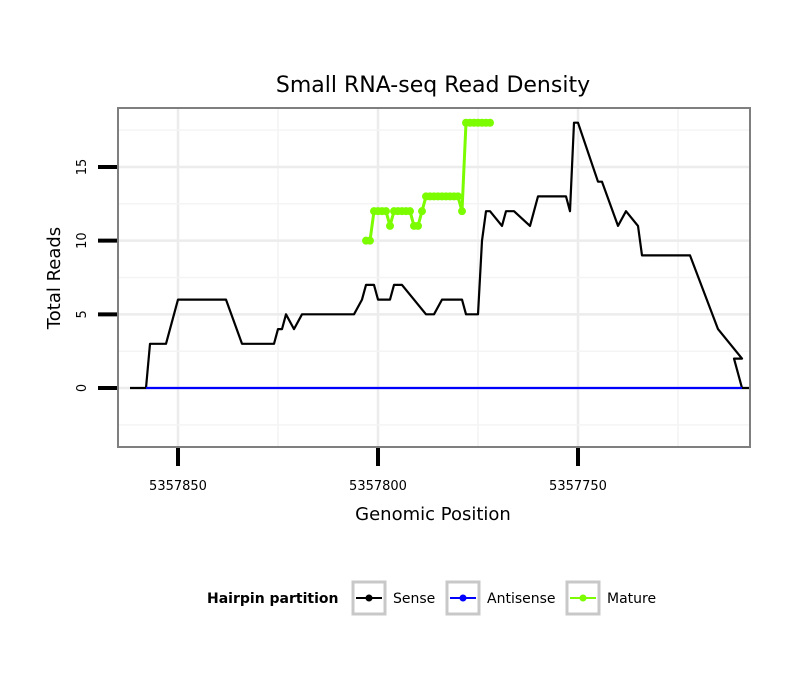 This screenshot has height=690, width=810. Describe the element at coordinates (82, 240) in the screenshot. I see `y-tick-label: 10` at that location.